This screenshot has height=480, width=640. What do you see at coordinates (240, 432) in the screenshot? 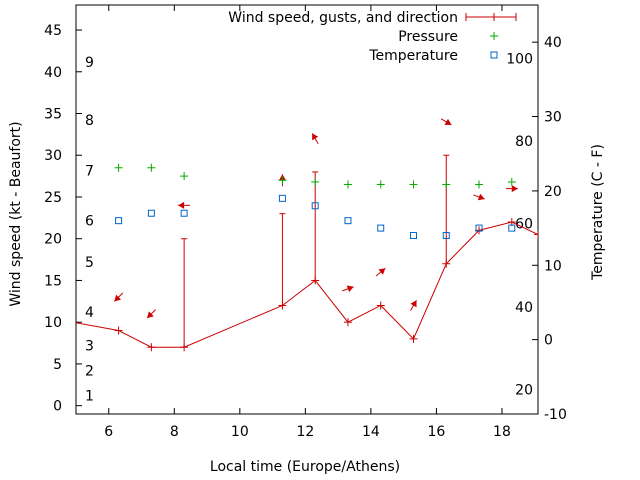
I see `x-tick-label: 10` at bounding box center [240, 432].